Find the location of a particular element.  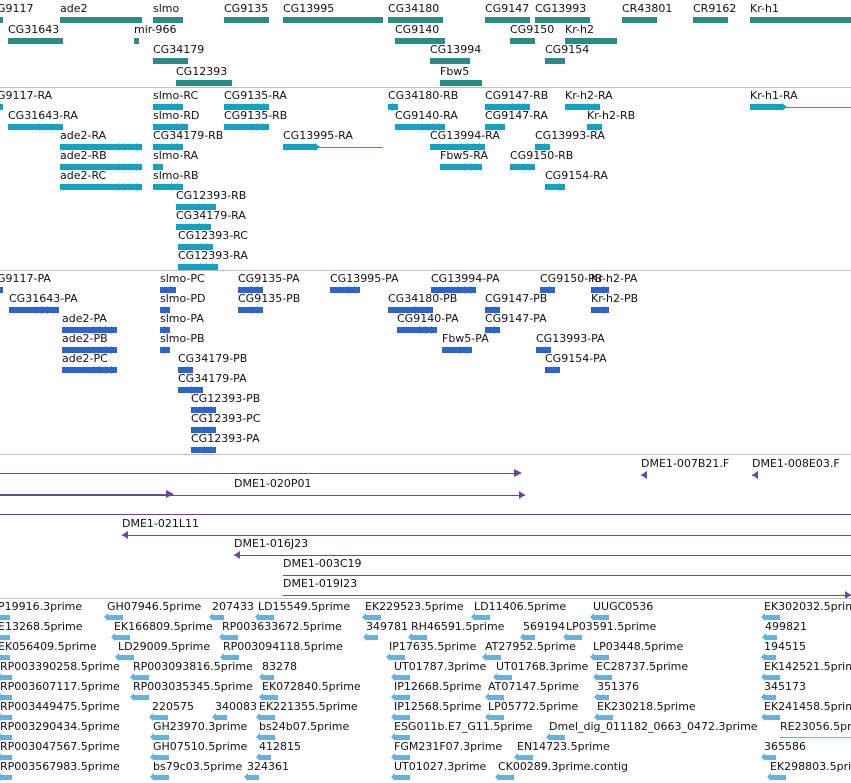

feature-label: ade2 is located at coordinates (74, 8).